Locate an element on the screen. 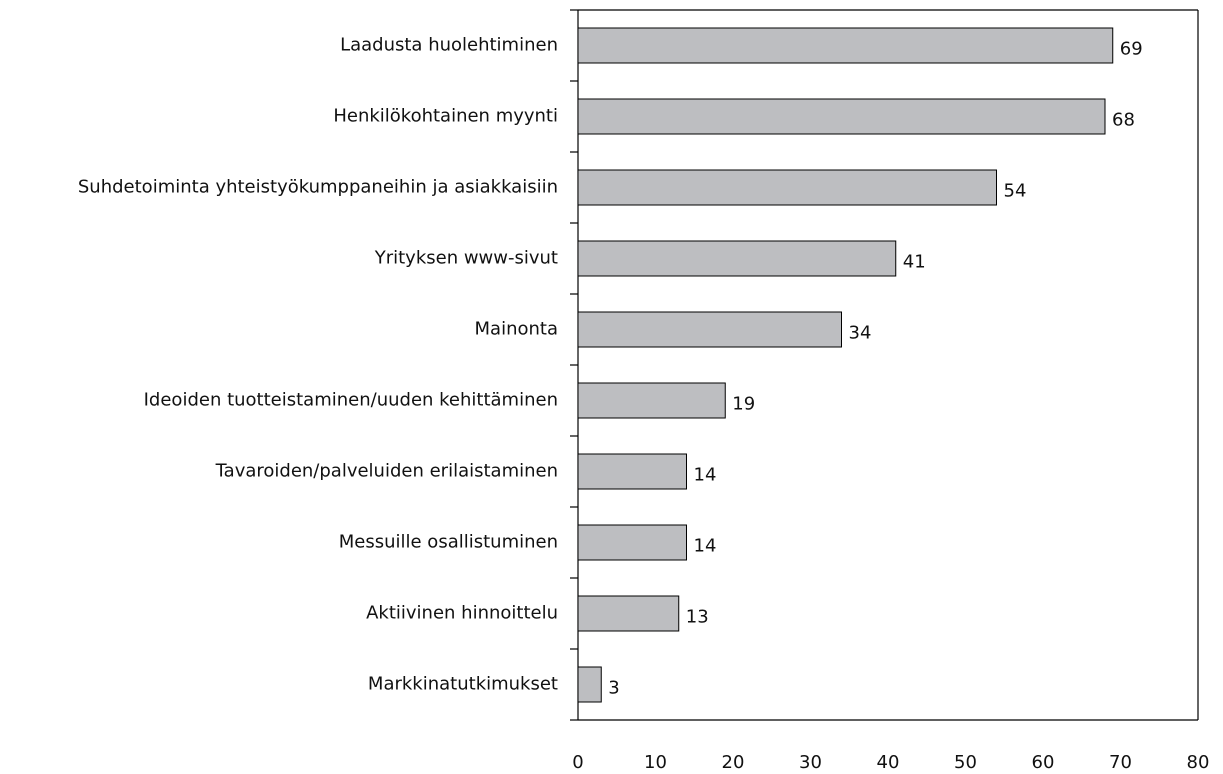  x-tick-label: 70 is located at coordinates (1120, 762).